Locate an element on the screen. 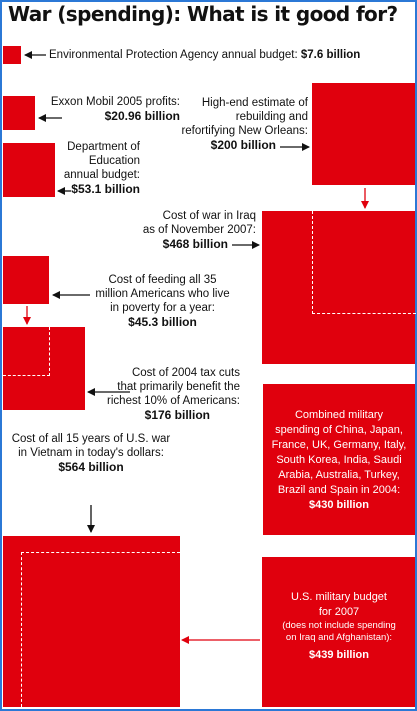 This screenshot has height=711, width=417. label-education-line3: annual budget: is located at coordinates (101, 175).